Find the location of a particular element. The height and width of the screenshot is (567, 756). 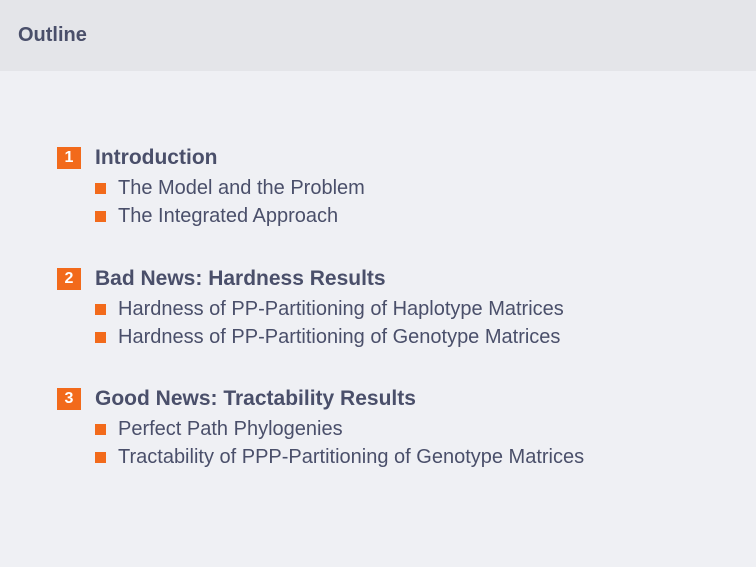

subsection-label: The Integrated Approach is located at coordinates (228, 216).